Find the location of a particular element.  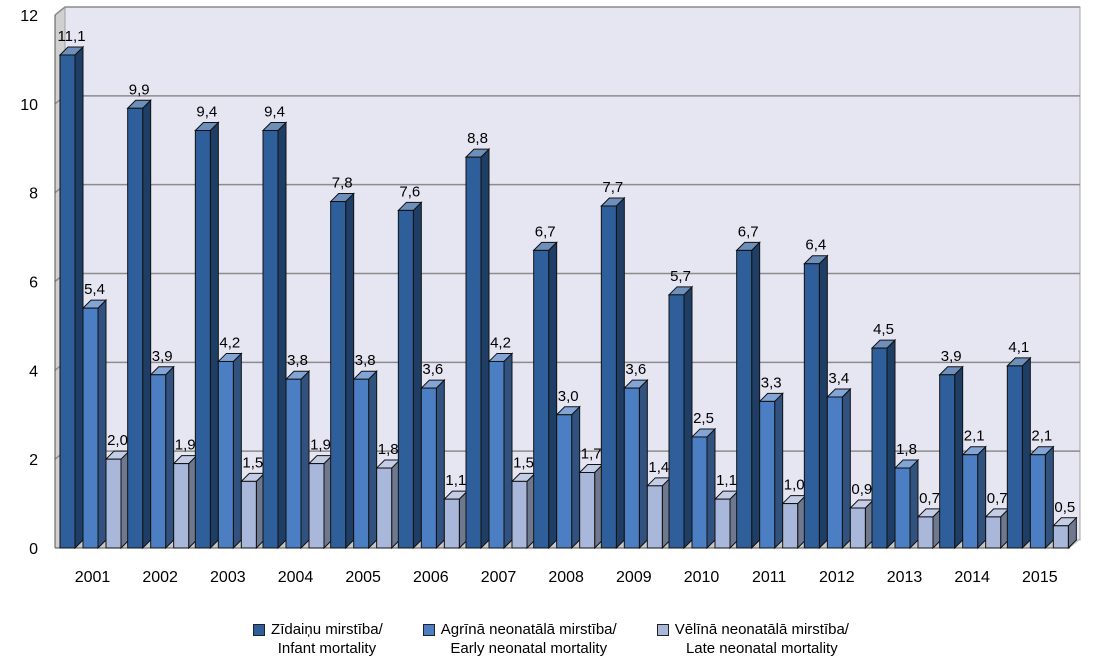

data-label: 11,1 is located at coordinates (71, 36).